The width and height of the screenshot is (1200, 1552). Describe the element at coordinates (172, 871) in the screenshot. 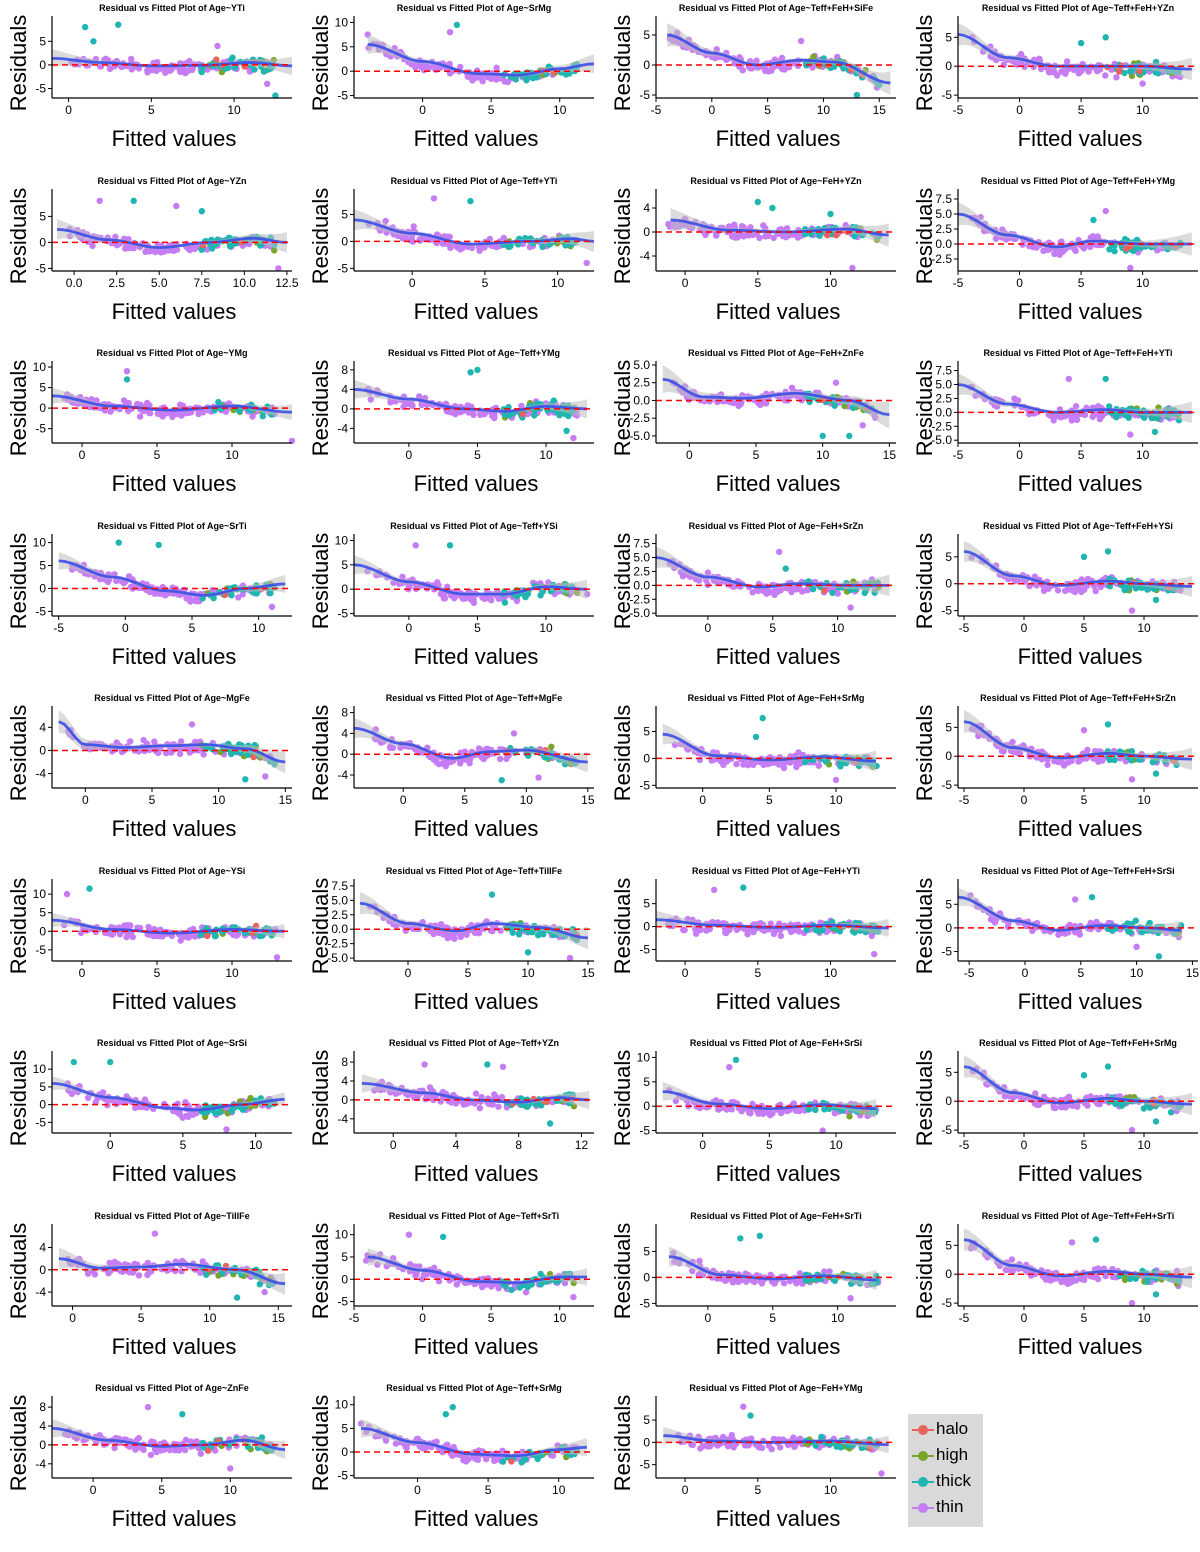

I see `plot-title: Residual vs Fitted Plot of Age~YSi` at that location.